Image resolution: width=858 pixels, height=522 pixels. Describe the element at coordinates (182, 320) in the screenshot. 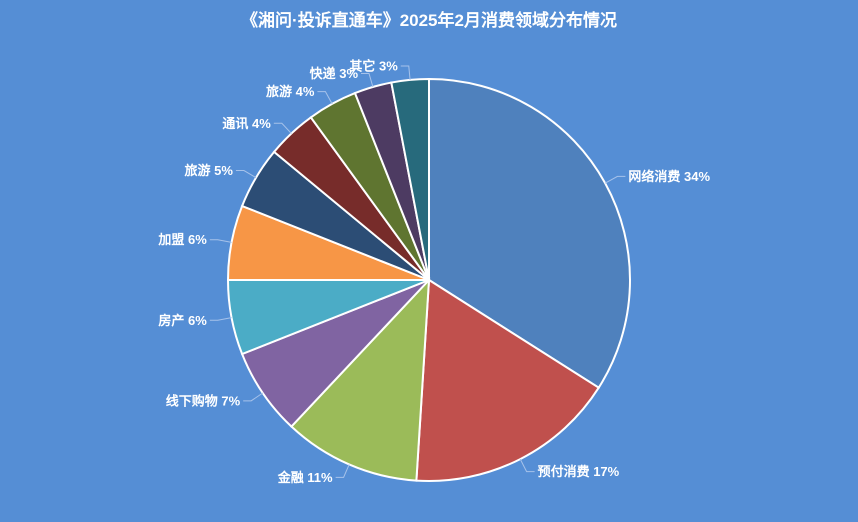

I see `slice-label: 房产 6%` at that location.